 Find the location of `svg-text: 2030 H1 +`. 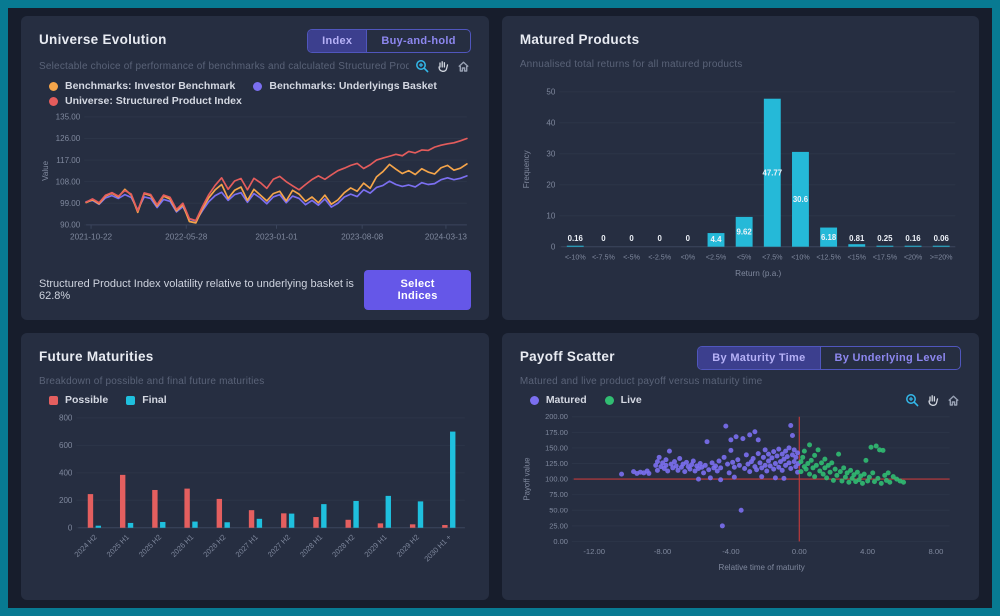

svg-text: 2030 H1 + is located at coordinates (437, 548).